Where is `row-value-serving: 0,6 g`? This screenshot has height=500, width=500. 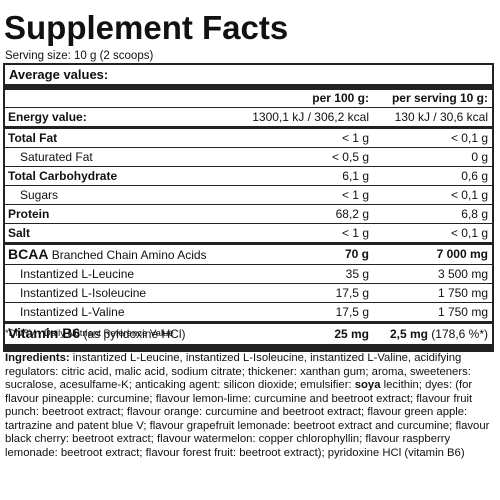 row-value-serving: 0,6 g is located at coordinates (433, 176).